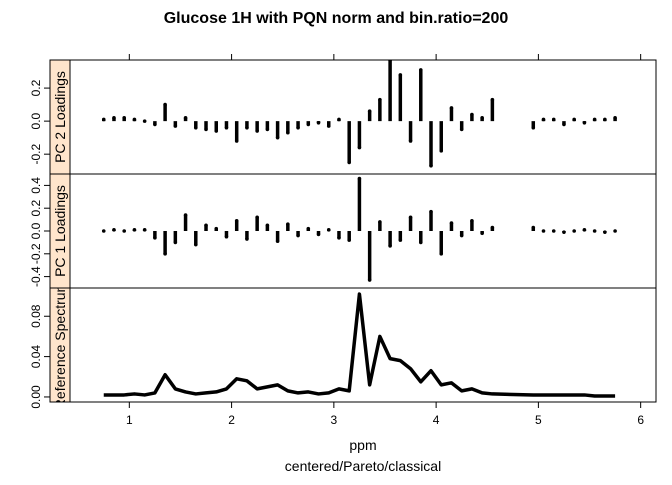  Describe the element at coordinates (334, 420) in the screenshot. I see `x-tick-label: 3` at that location.